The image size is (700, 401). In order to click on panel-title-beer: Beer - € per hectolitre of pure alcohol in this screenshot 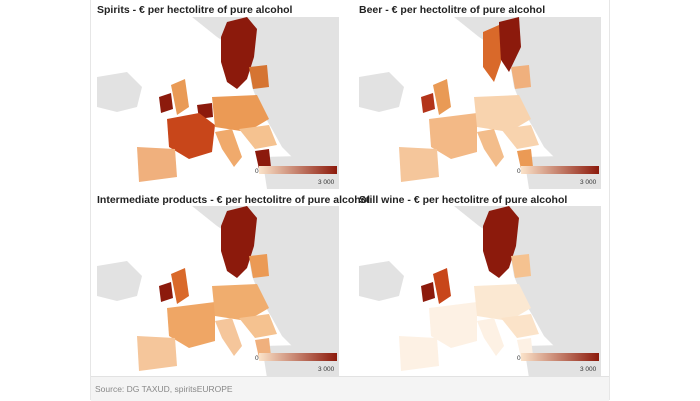, I will do `click(452, 10)`.